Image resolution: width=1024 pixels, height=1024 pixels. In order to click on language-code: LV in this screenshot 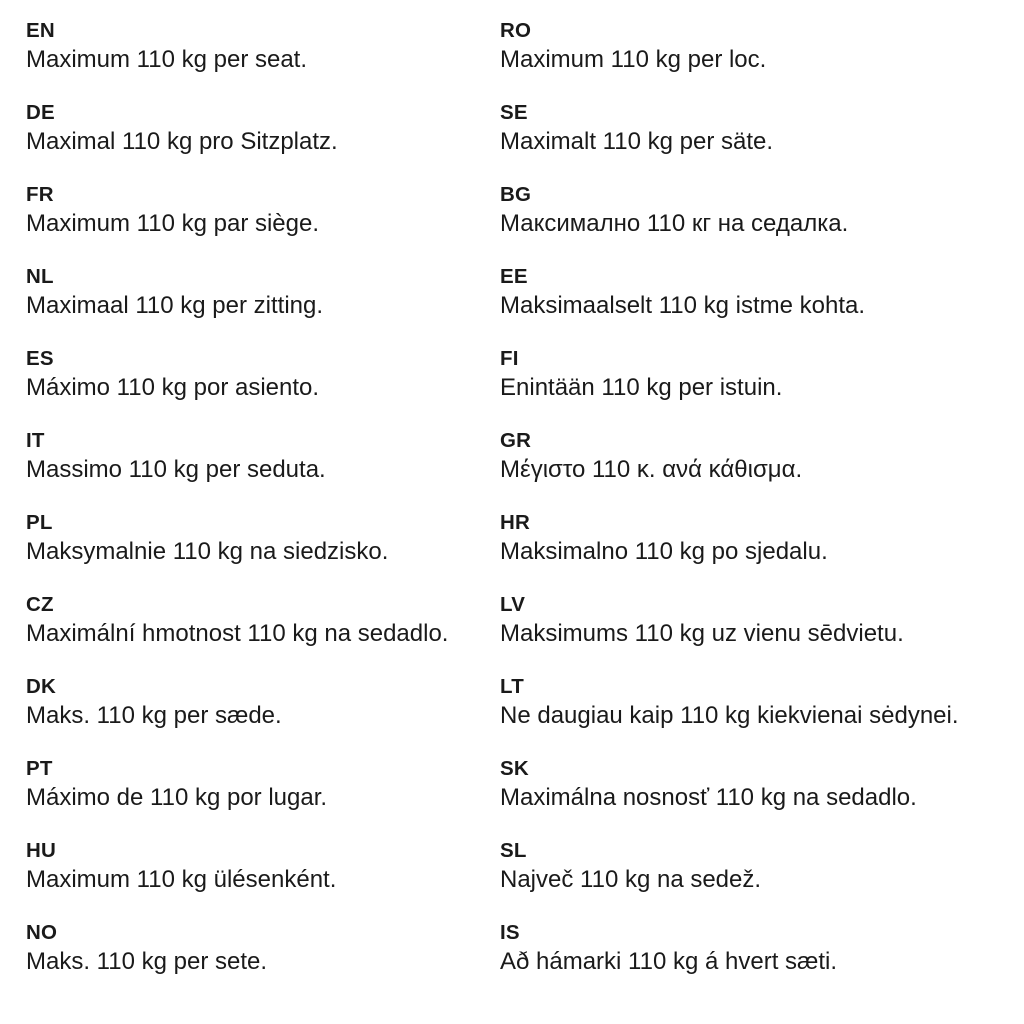, I will do `click(513, 604)`.